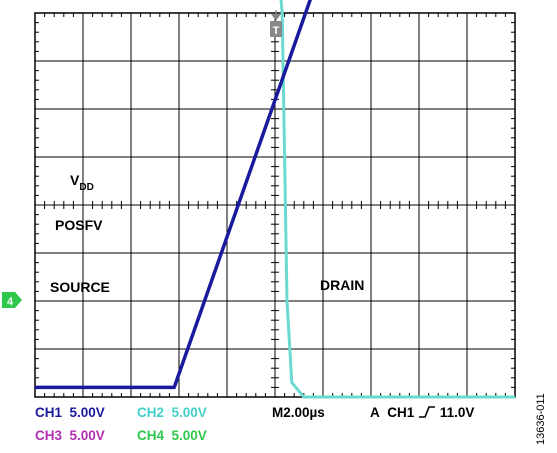  I want to click on ch4-ground-label: 4, so click(10, 302).